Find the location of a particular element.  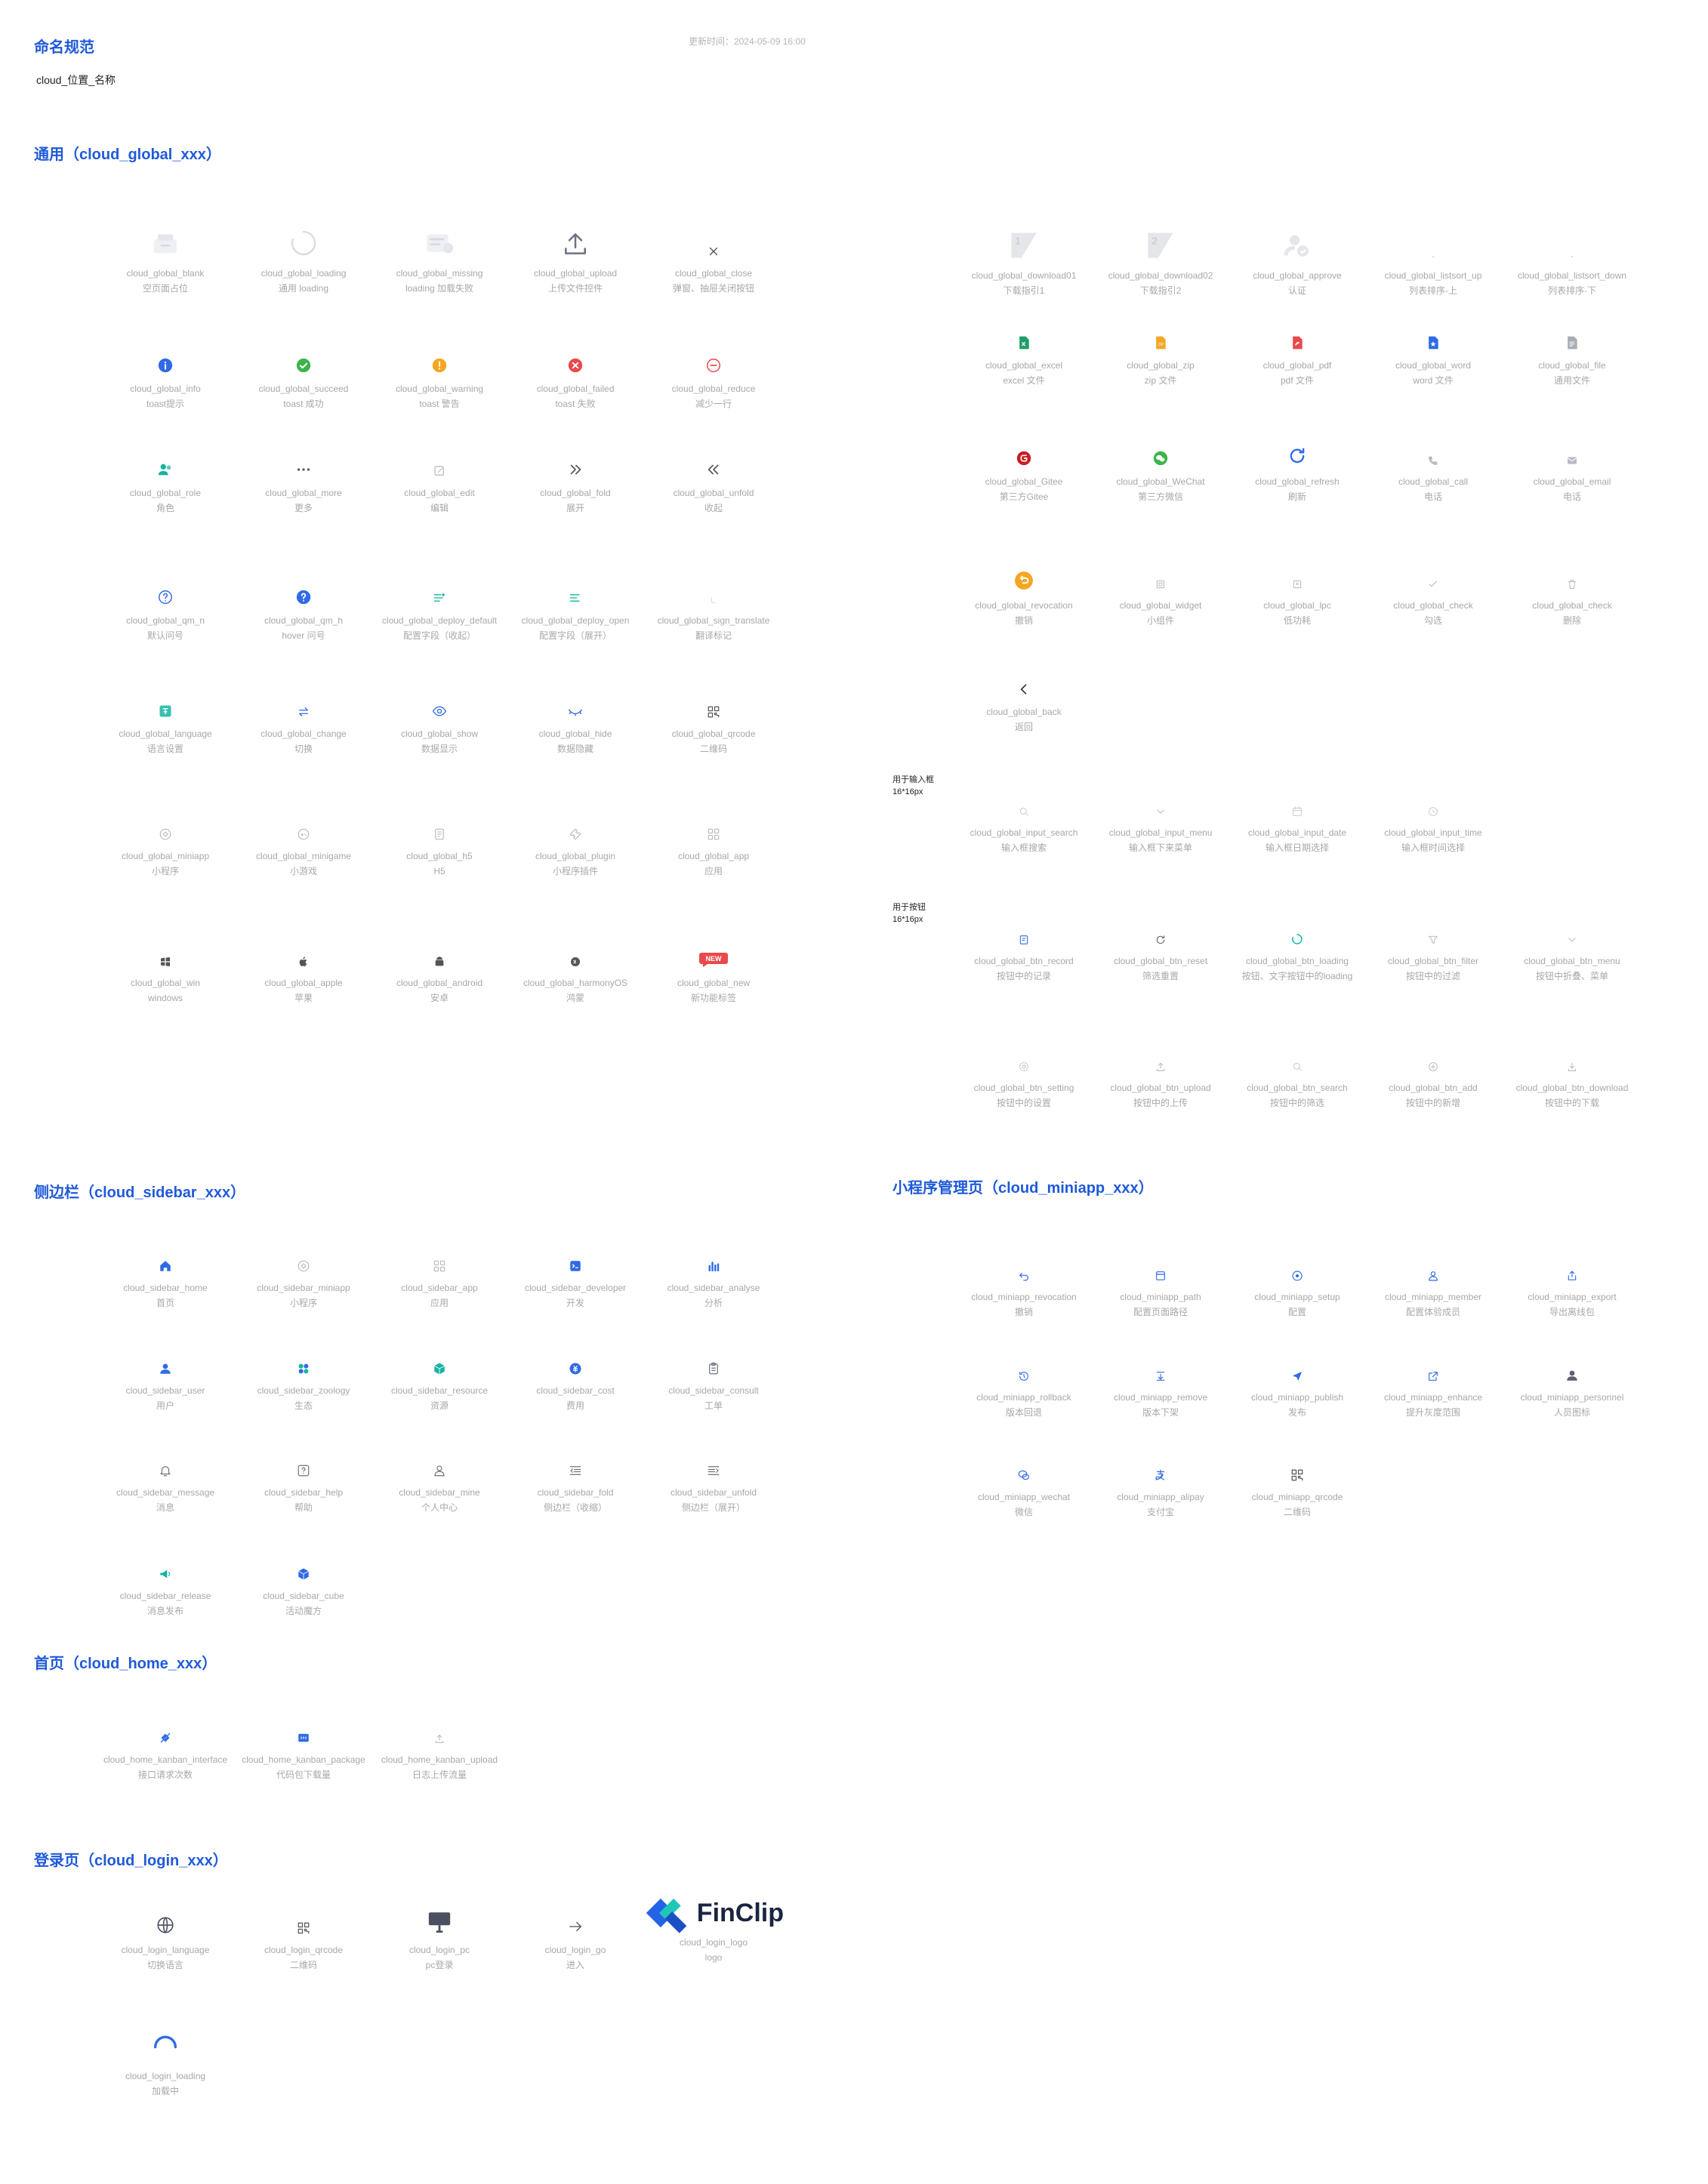

icon-desc: 发布 is located at coordinates (1296, 1413).